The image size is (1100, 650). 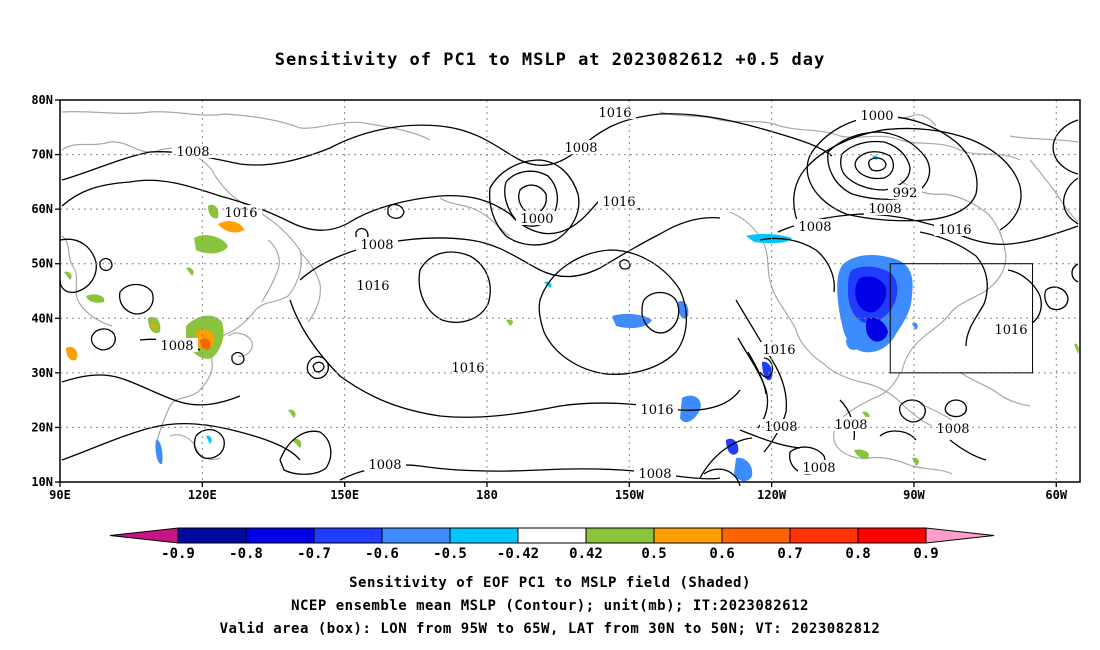 What do you see at coordinates (42, 482) in the screenshot?
I see `lat-label: 10N` at bounding box center [42, 482].